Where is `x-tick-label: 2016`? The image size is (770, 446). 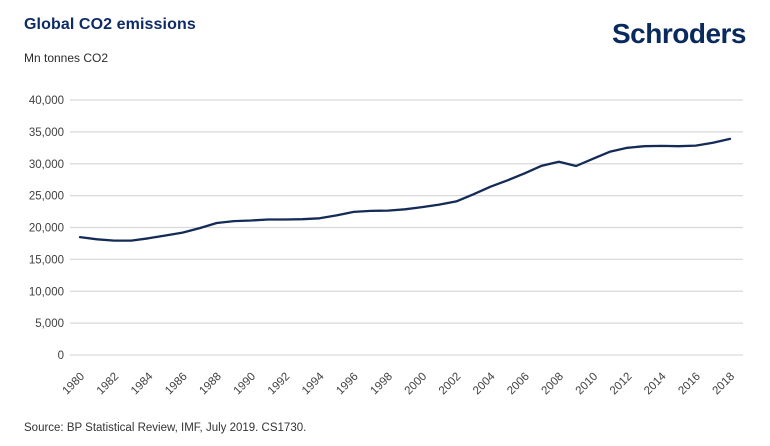 x-tick-label: 2016 is located at coordinates (689, 384).